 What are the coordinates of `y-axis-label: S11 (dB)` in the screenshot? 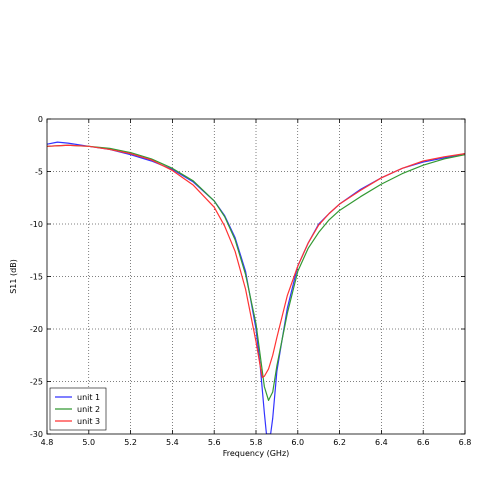 It's located at (13, 276).